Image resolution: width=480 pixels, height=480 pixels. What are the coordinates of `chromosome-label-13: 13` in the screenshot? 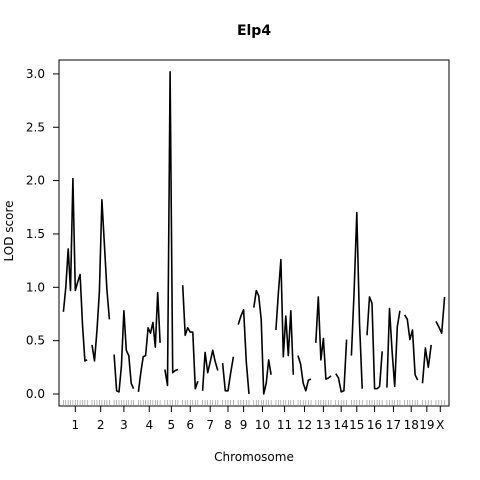 It's located at (323, 425).